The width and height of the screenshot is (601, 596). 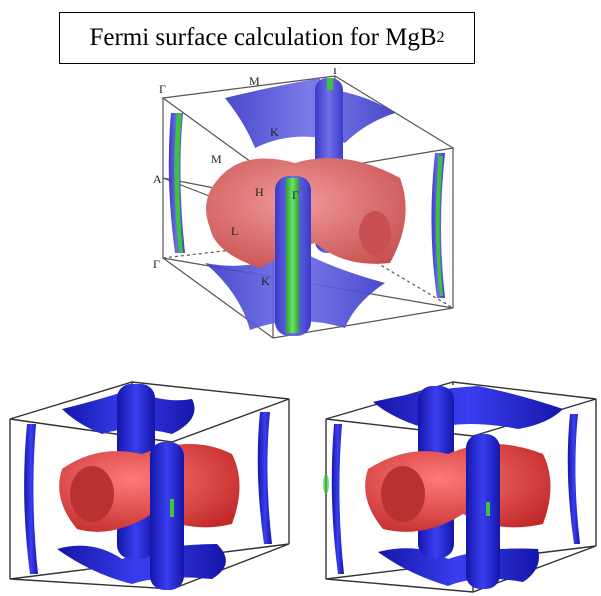 What do you see at coordinates (157, 179) in the screenshot?
I see `label-a: A` at bounding box center [157, 179].